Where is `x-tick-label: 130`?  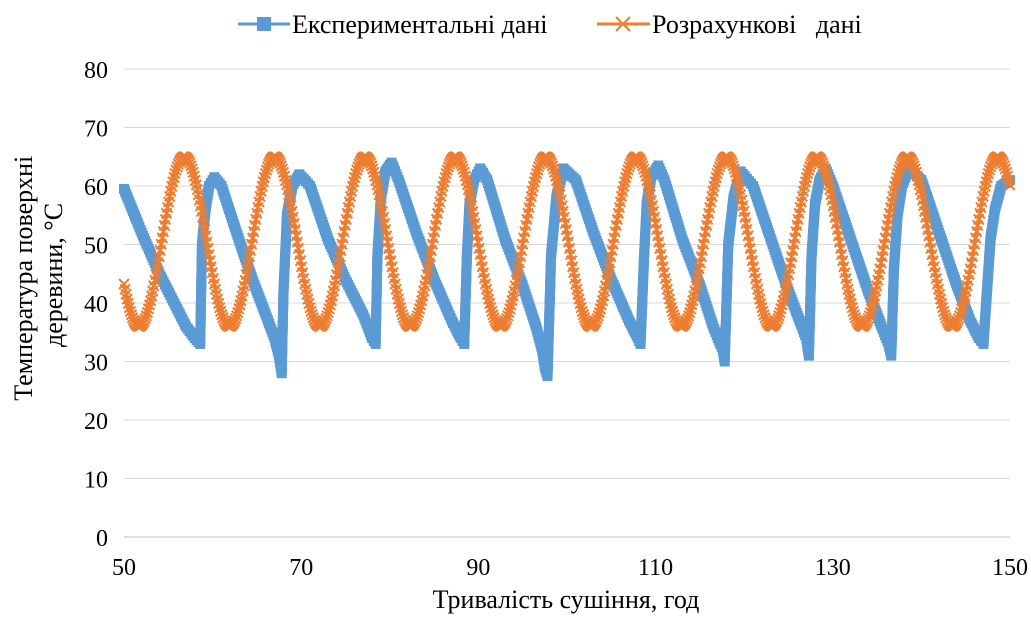
x-tick-label: 130 is located at coordinates (833, 568).